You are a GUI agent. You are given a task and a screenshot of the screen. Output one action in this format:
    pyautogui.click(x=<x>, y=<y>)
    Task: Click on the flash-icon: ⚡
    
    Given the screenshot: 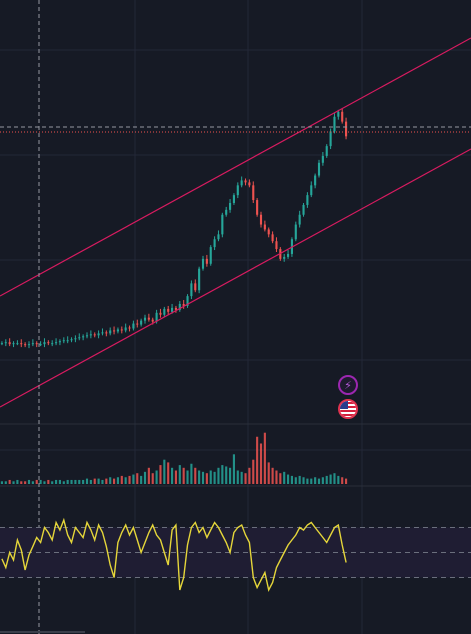 What is the action you would take?
    pyautogui.click(x=348, y=385)
    